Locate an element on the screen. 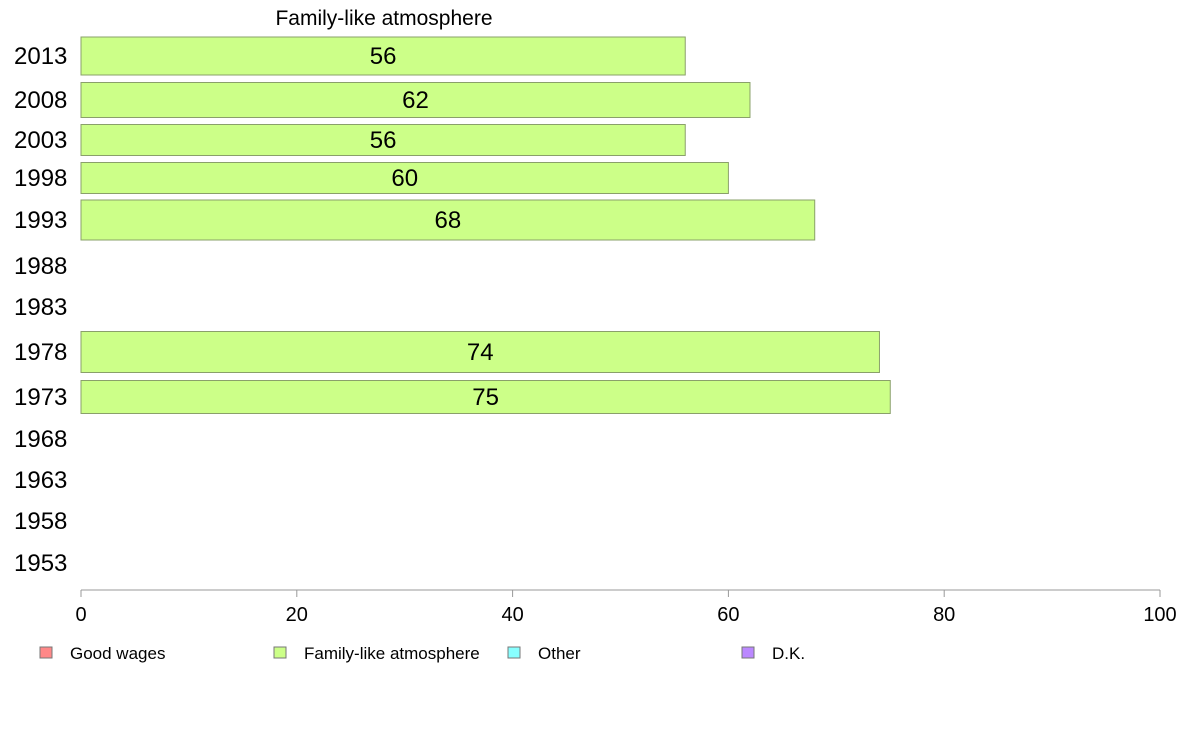 The image size is (1188, 736). bar-2003 is located at coordinates (383, 140).